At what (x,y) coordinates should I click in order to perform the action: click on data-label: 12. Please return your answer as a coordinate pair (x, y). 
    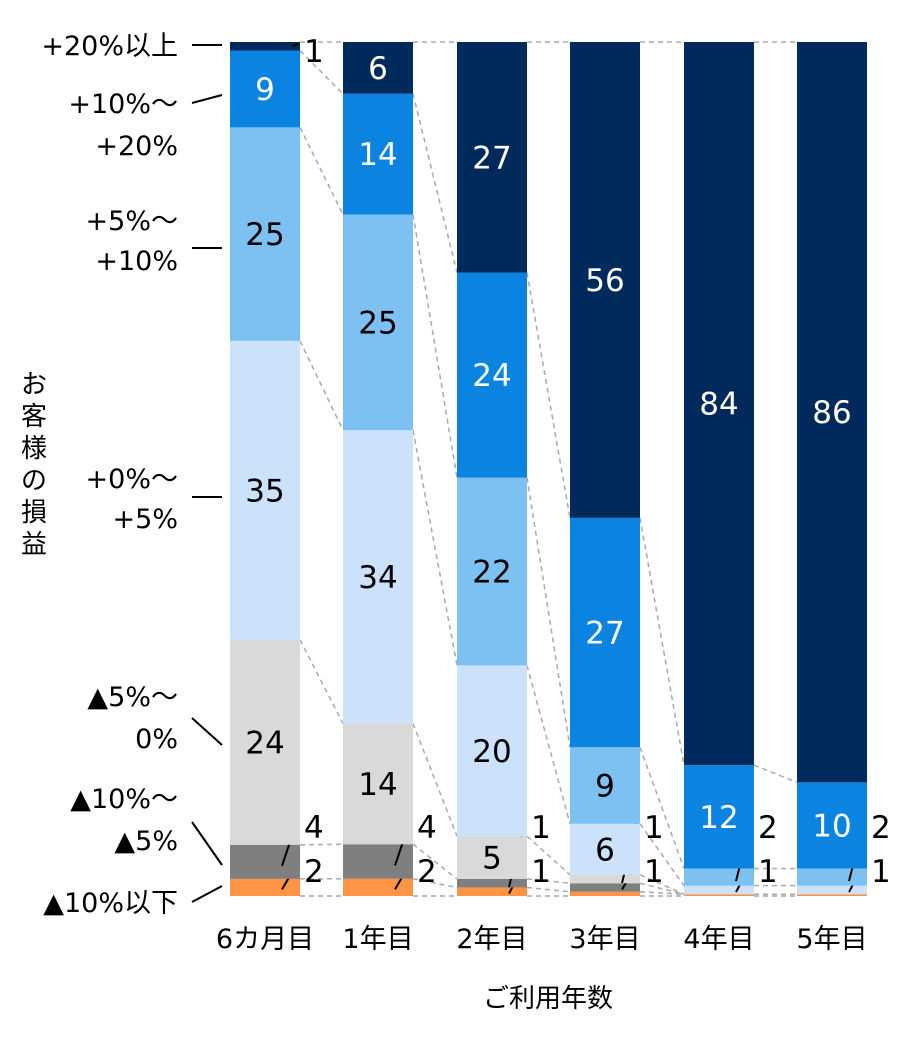
    Looking at the image, I should click on (718, 818).